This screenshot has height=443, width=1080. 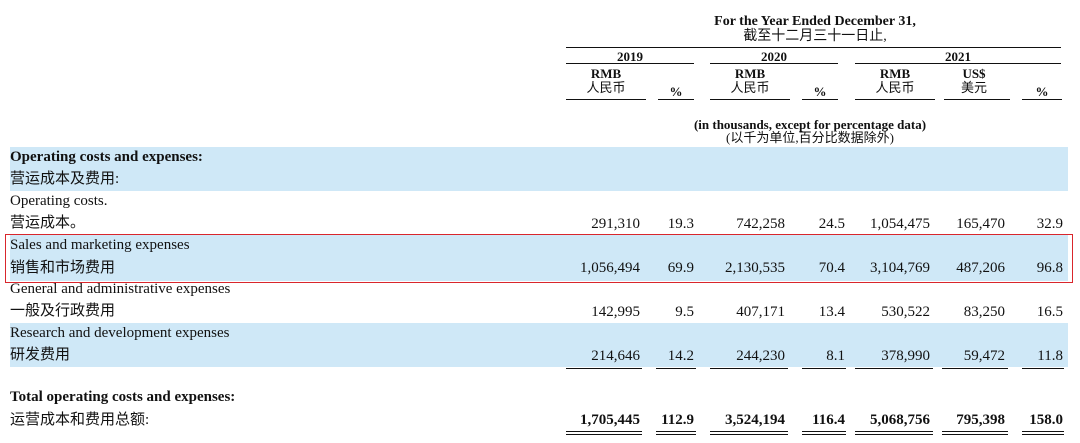 What do you see at coordinates (80, 420) in the screenshot?
I see `total-label-zh: 运营成本和费用总额:` at bounding box center [80, 420].